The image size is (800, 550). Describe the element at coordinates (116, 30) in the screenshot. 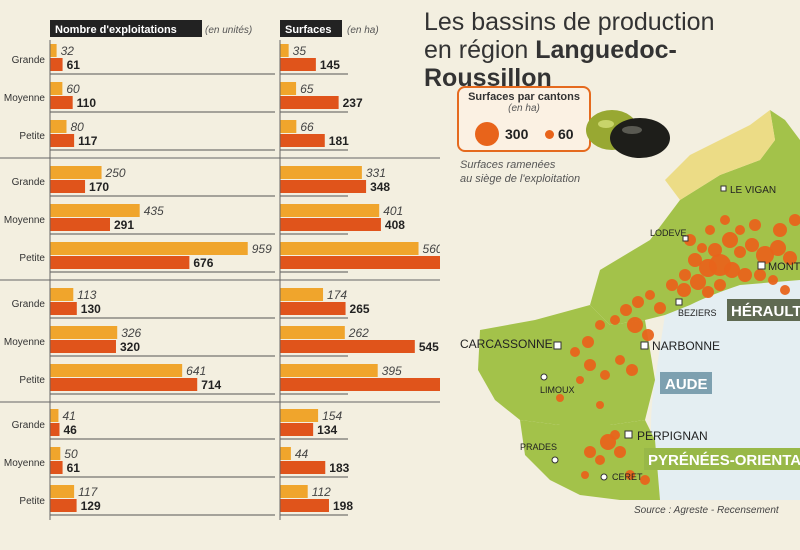

I see `count-header: Nombre d'exploitations` at that location.